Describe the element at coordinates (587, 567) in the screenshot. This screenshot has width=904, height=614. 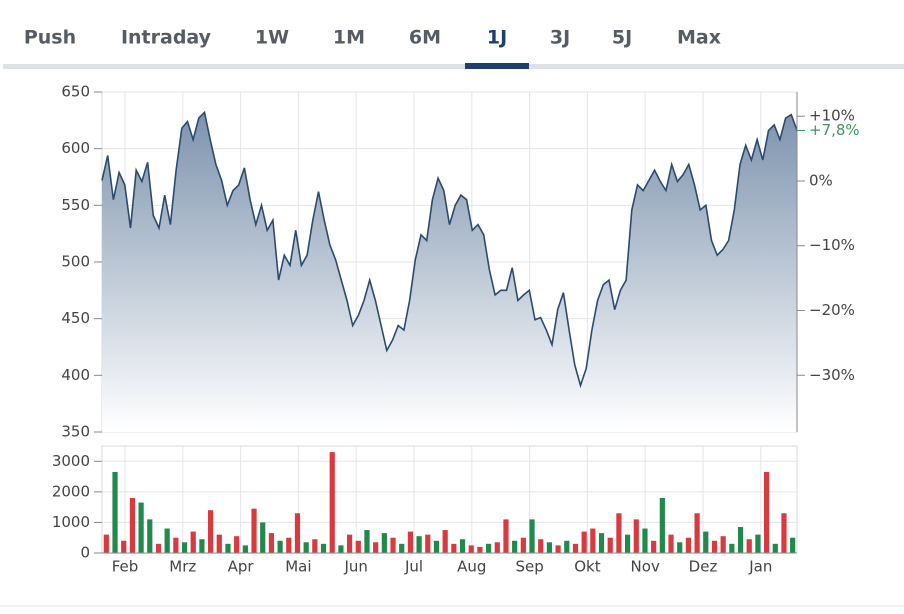
I see `x-tick-label: Okt` at that location.